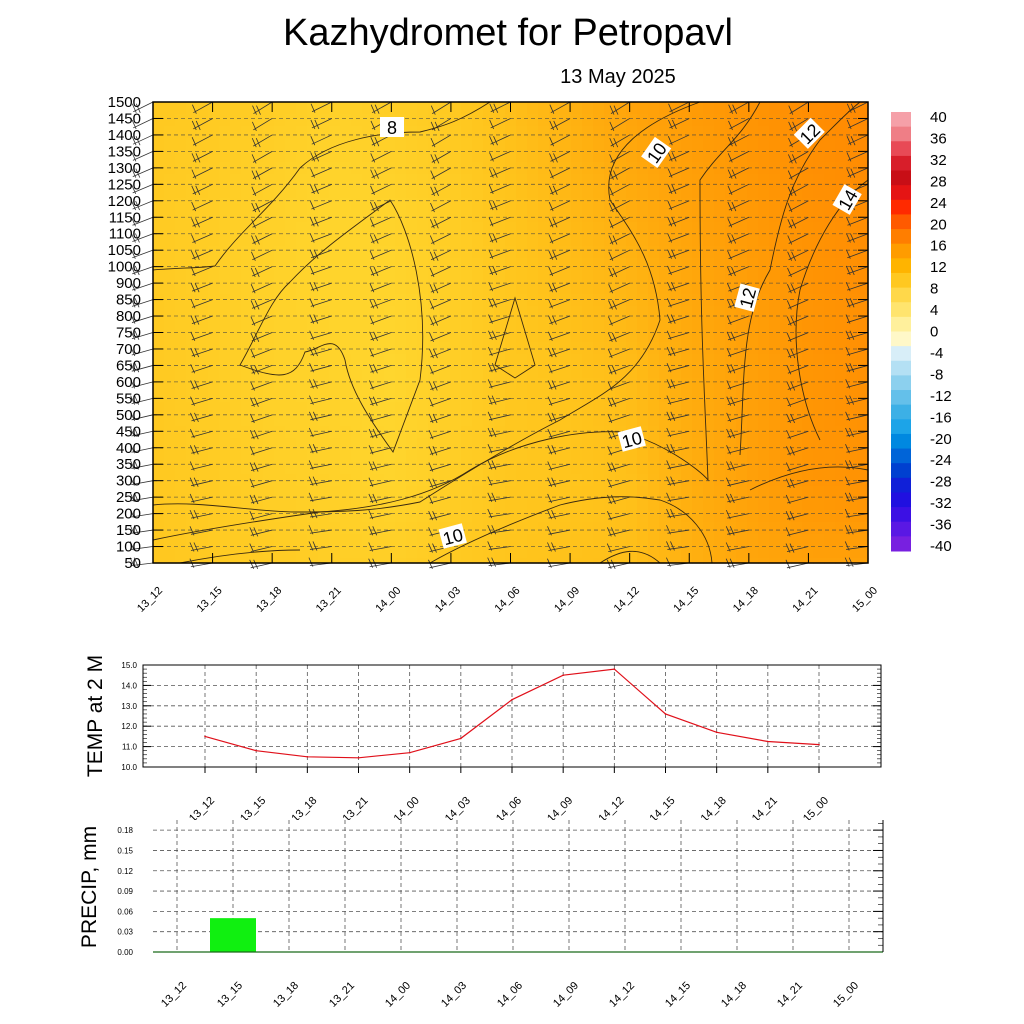 The width and height of the screenshot is (1024, 1024). I want to click on temp-point, so click(665, 714).